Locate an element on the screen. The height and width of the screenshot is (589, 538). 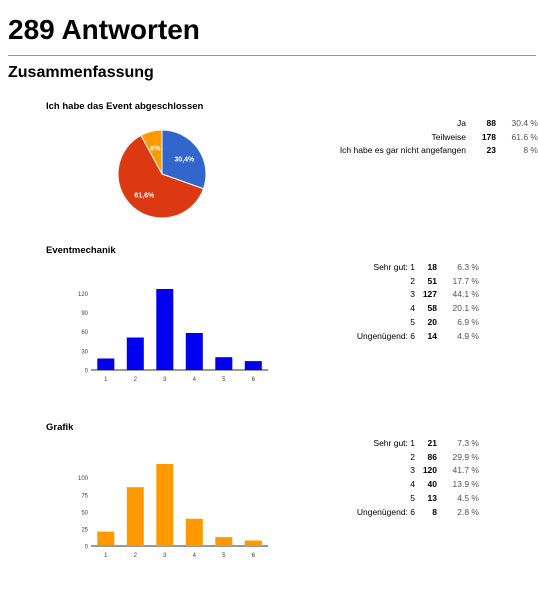
pie-slice-label: 30,4% is located at coordinates (184, 159).